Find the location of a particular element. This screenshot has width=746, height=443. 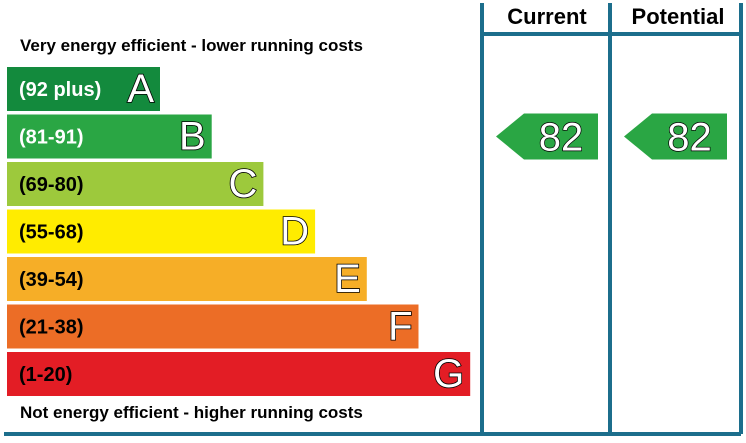

band-c-bar is located at coordinates (135, 184).